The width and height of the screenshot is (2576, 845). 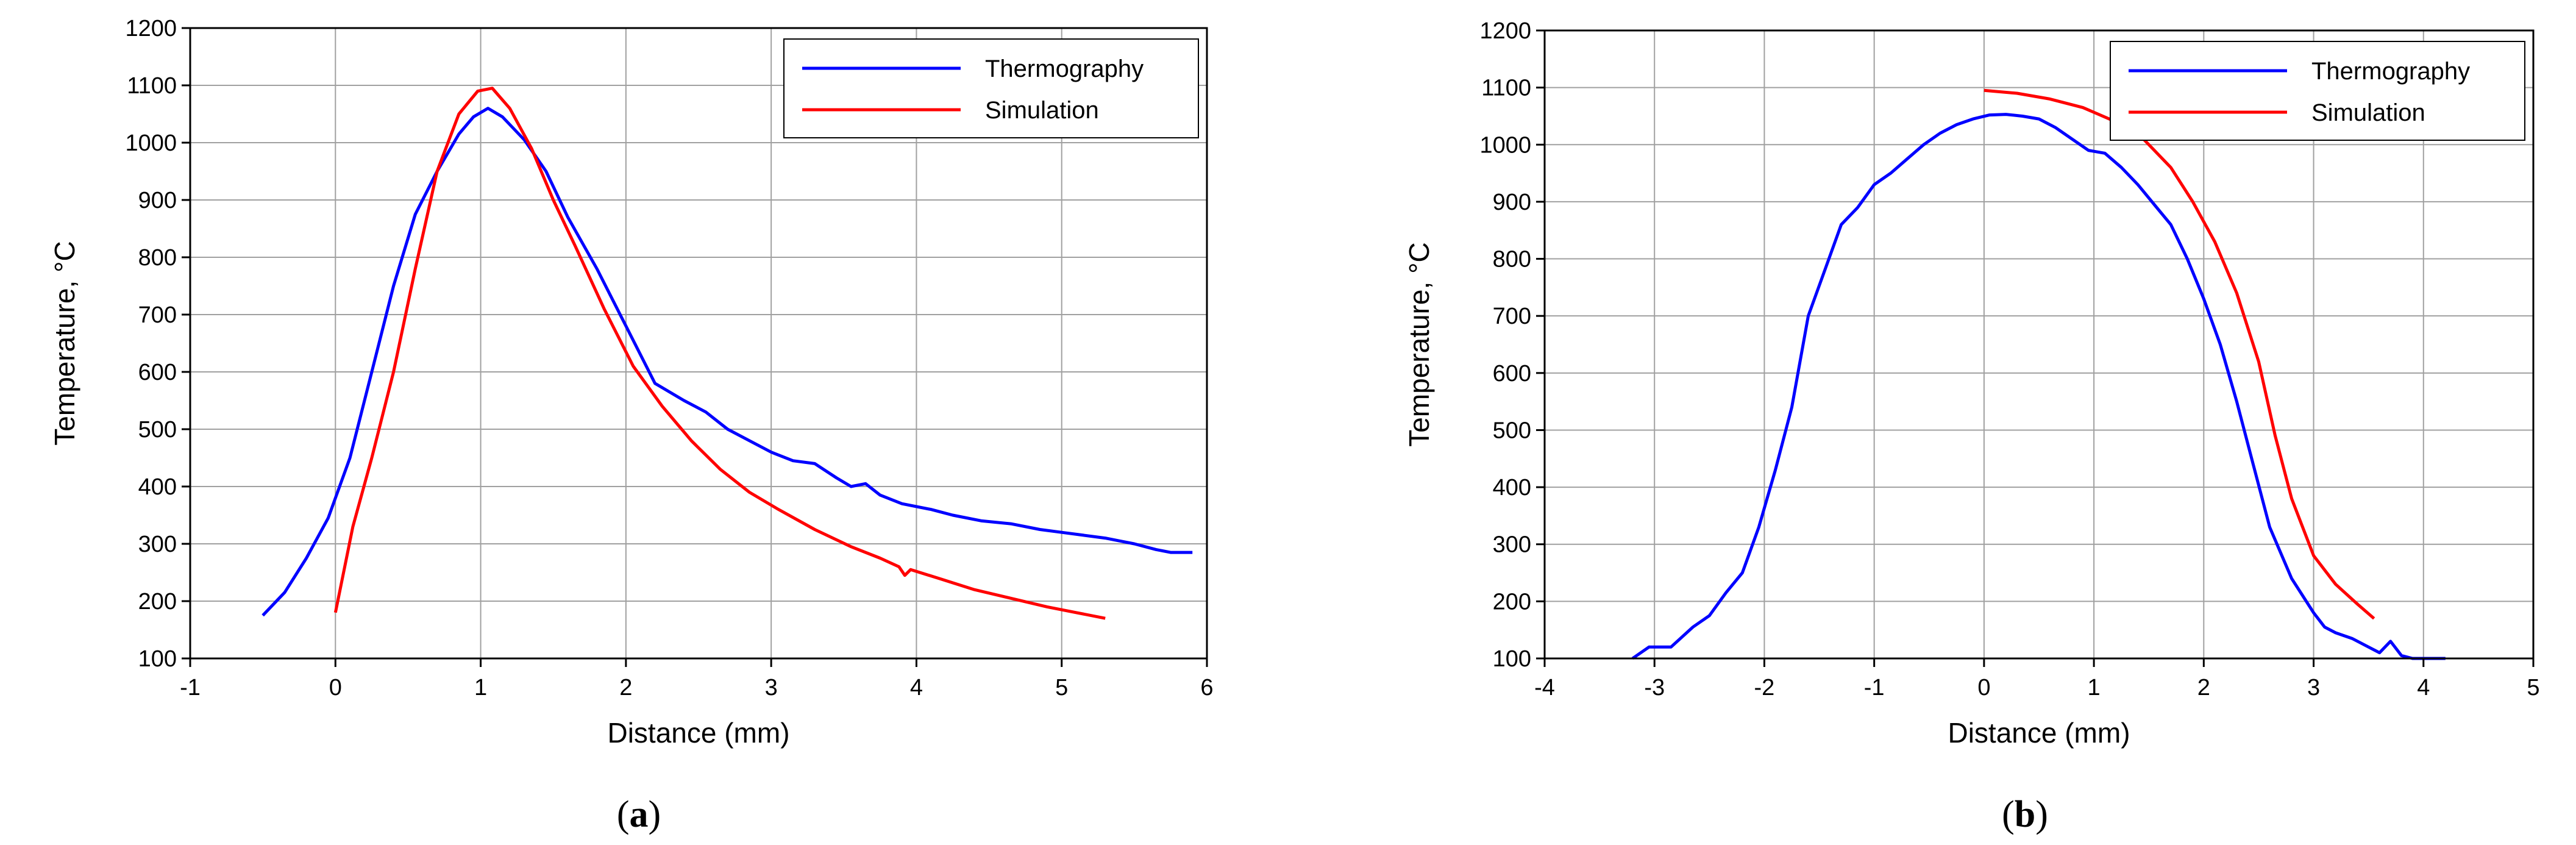 I want to click on x-tick-label: -4, so click(x=1544, y=688).